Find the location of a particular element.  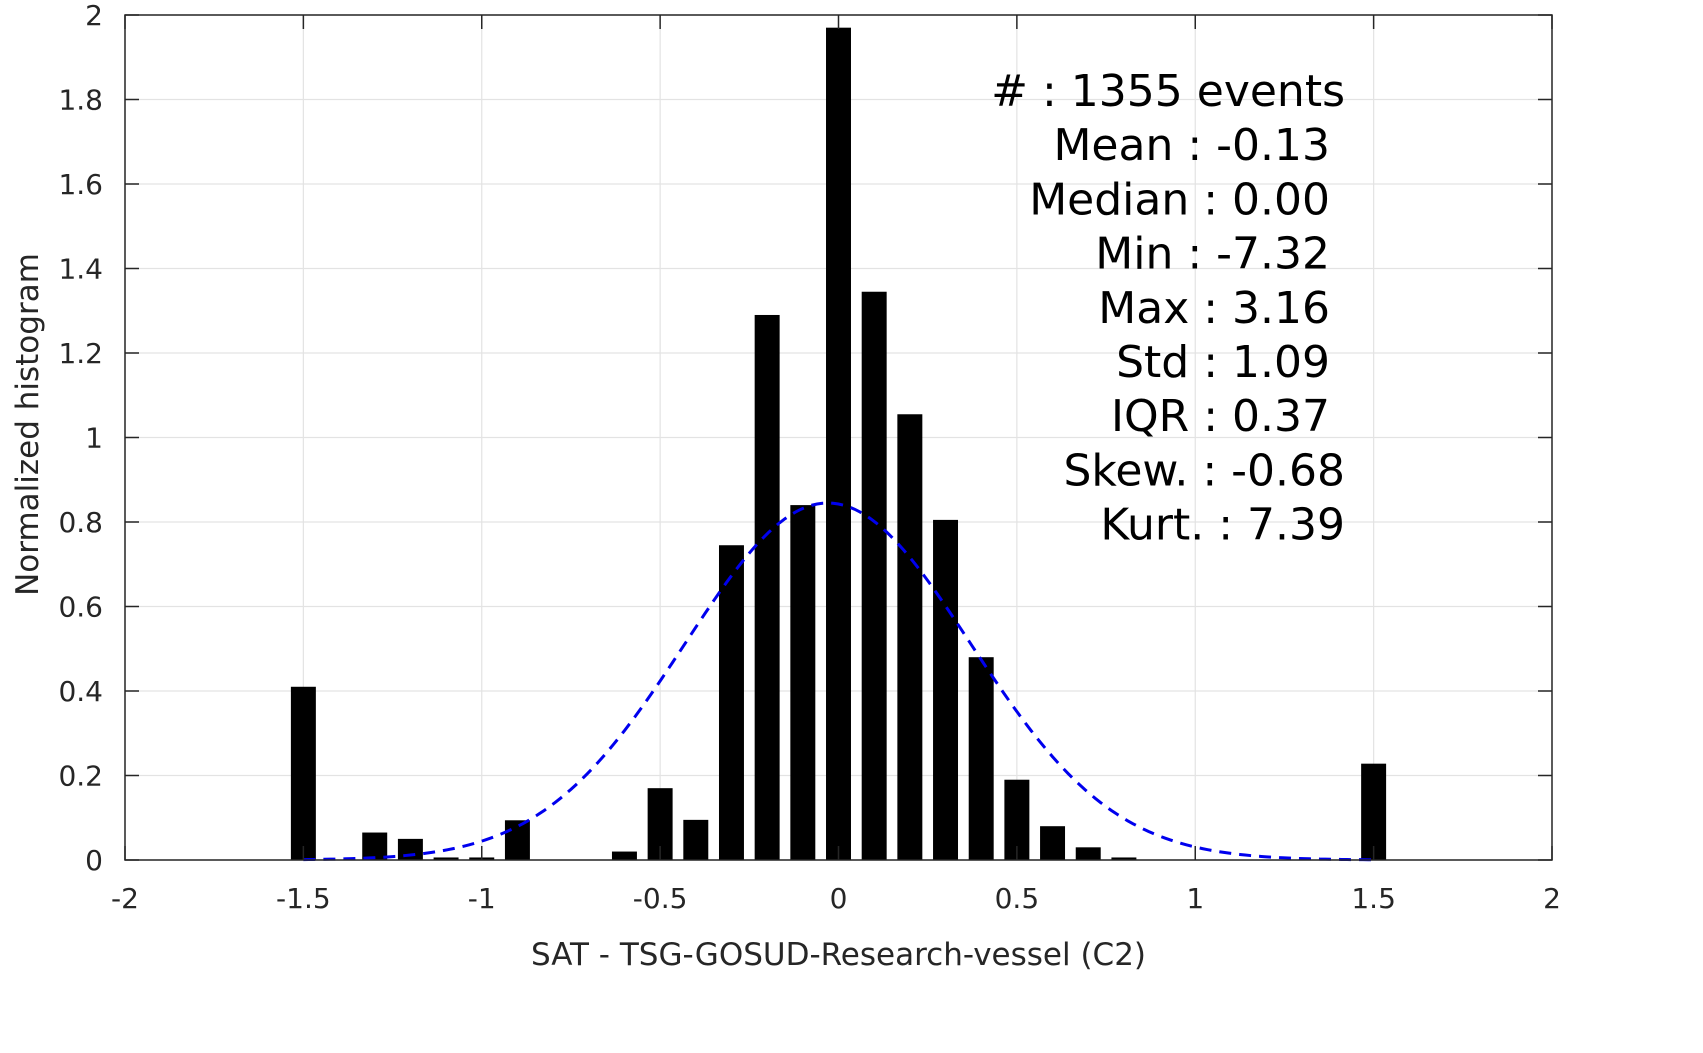

stat-line: Min : -7.32 is located at coordinates (1212, 254).